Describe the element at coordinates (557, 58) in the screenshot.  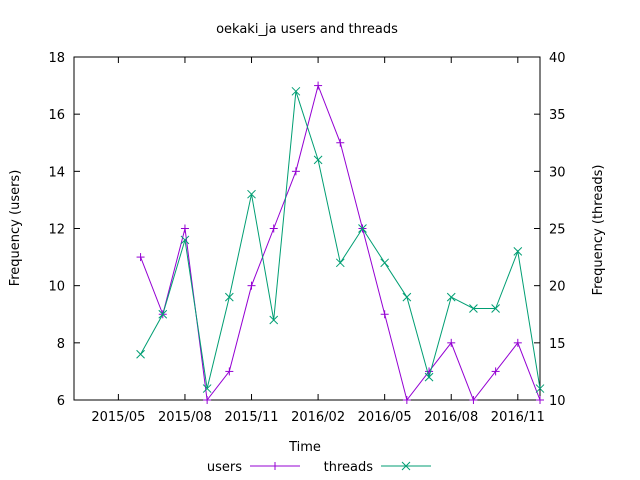
I see `y-right-tick-label: 40` at that location.